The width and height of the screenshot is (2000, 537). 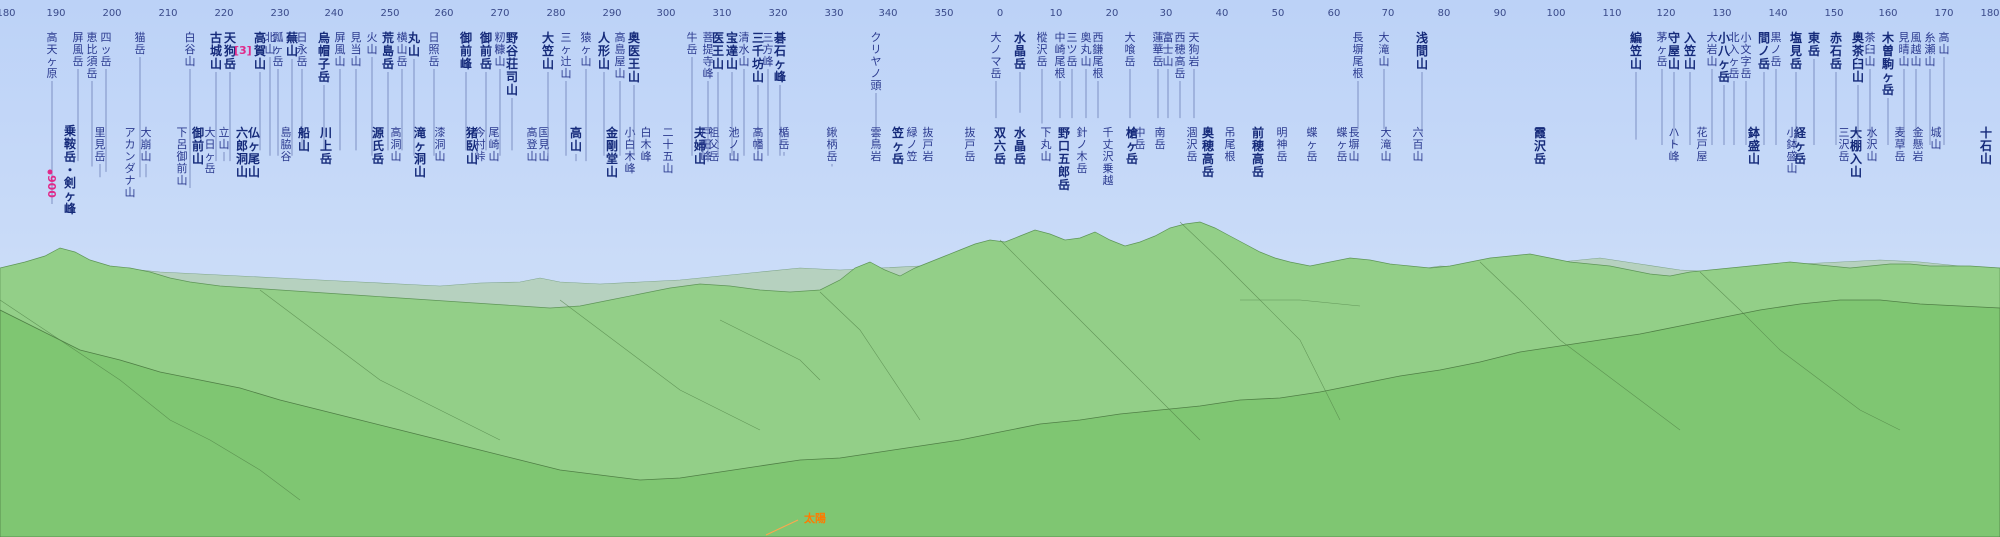 What do you see at coordinates (302, 49) in the screenshot?
I see `peak-label: 日永岳` at bounding box center [302, 49].